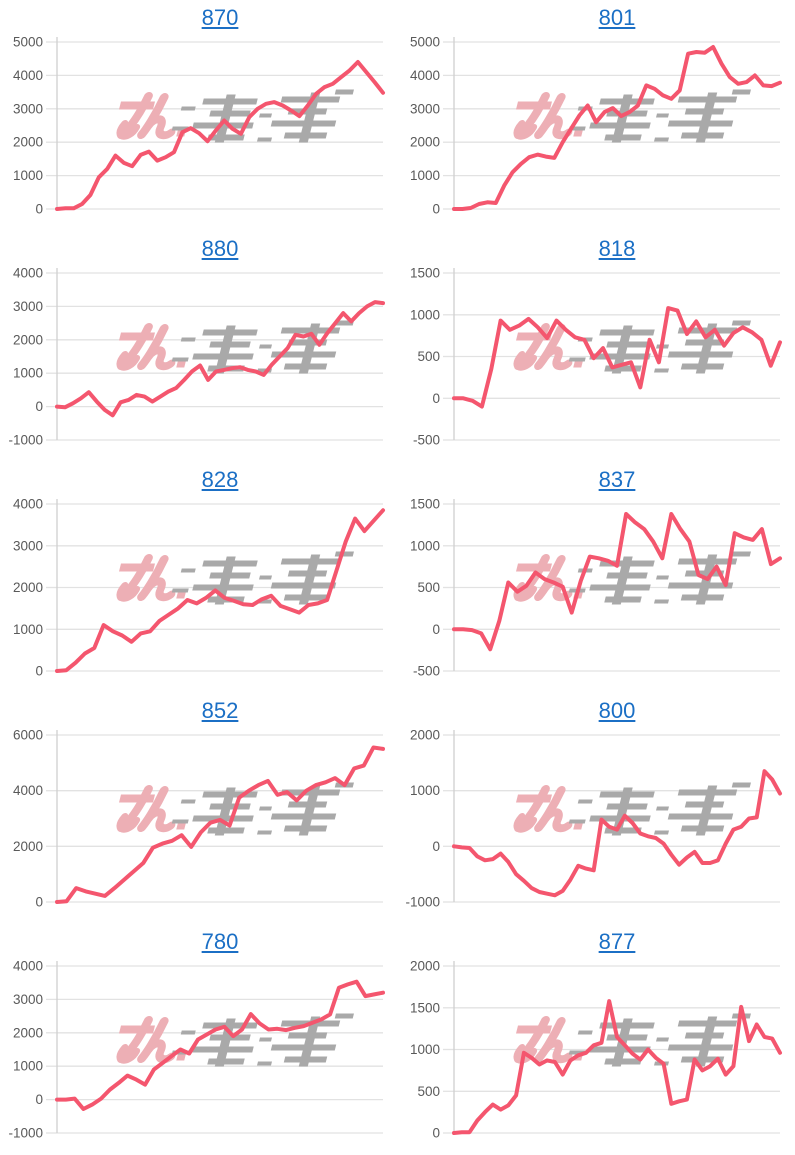  I want to click on machine-number-link: 880, so click(220, 248).